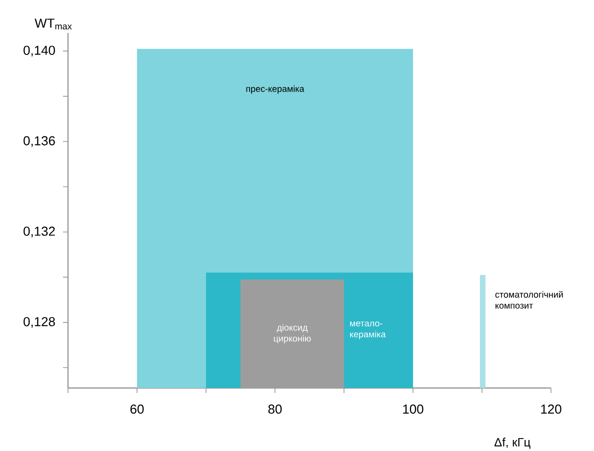 The height and width of the screenshot is (451, 594). What do you see at coordinates (53, 24) in the screenshot?
I see `y-axis-title: WT$_{max}$` at bounding box center [53, 24].